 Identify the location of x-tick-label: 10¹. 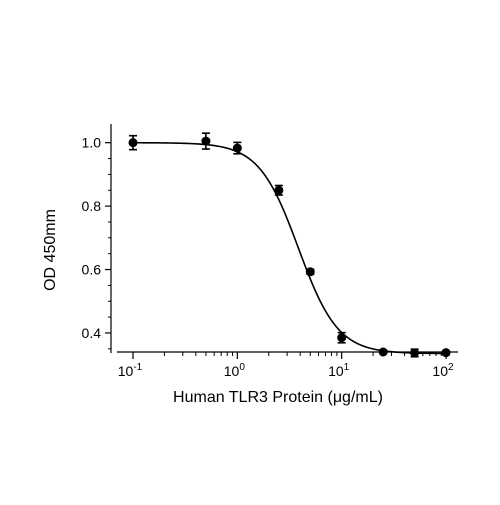
(339, 370).